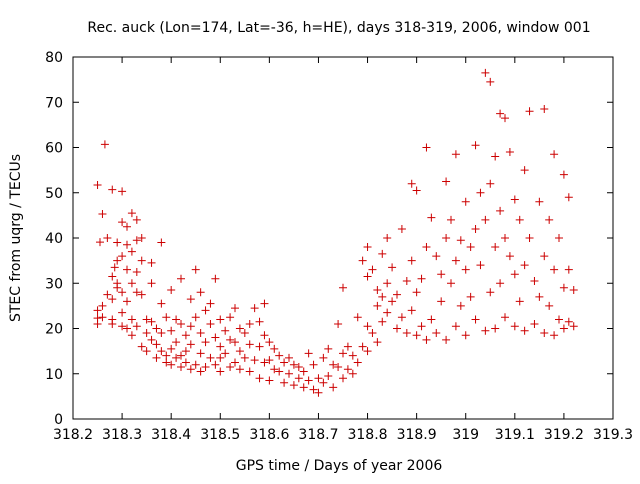 The height and width of the screenshot is (484, 640). Describe the element at coordinates (16, 238) in the screenshot. I see `y-axis-label: STEC from uqrg / TECUs` at that location.